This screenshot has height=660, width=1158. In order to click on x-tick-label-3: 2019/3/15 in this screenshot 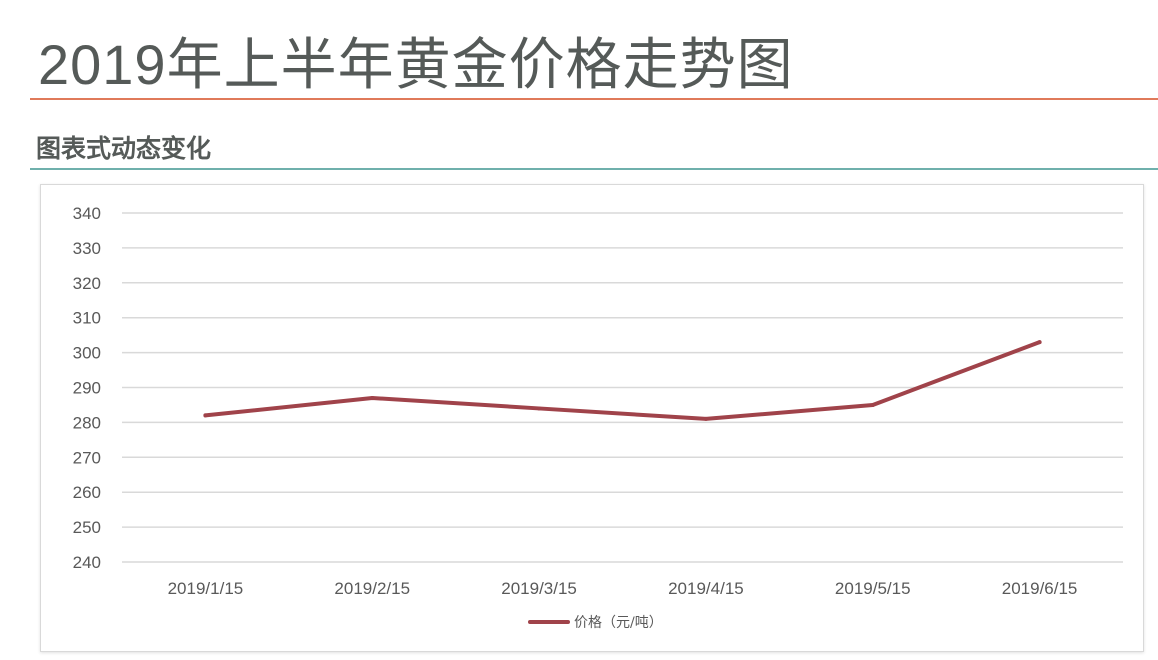, I will do `click(539, 588)`.